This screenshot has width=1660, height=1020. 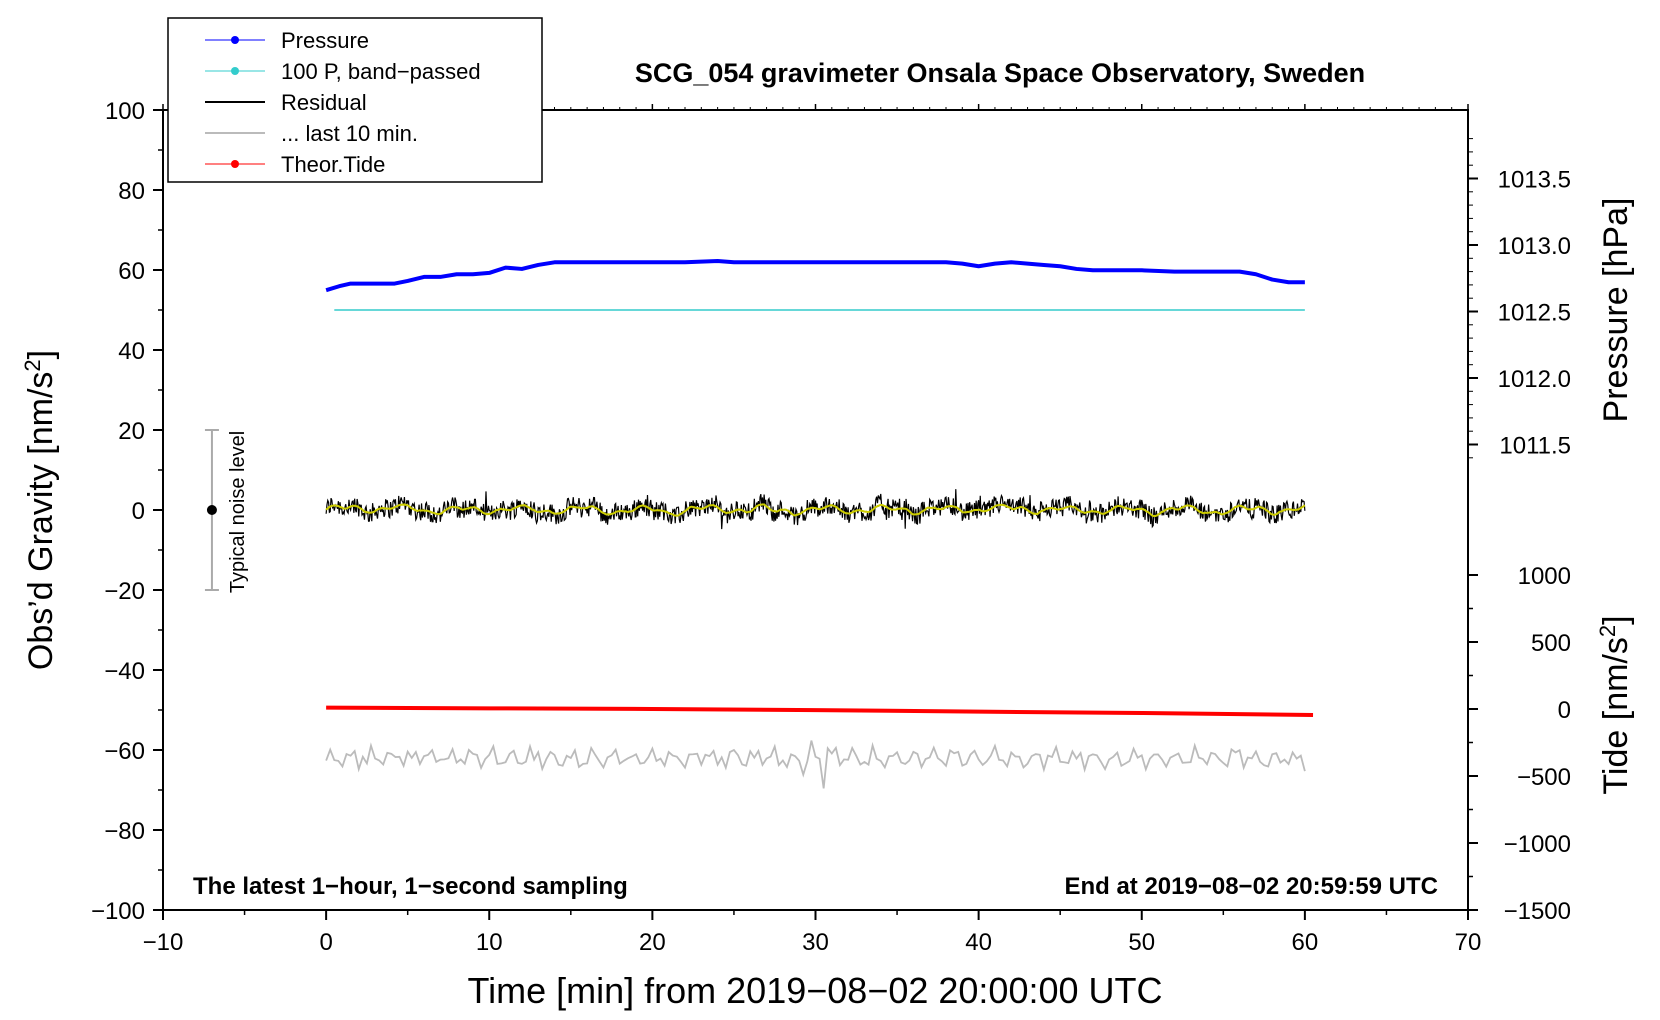 What do you see at coordinates (131, 431) in the screenshot?
I see `y-tick-label: 20` at bounding box center [131, 431].